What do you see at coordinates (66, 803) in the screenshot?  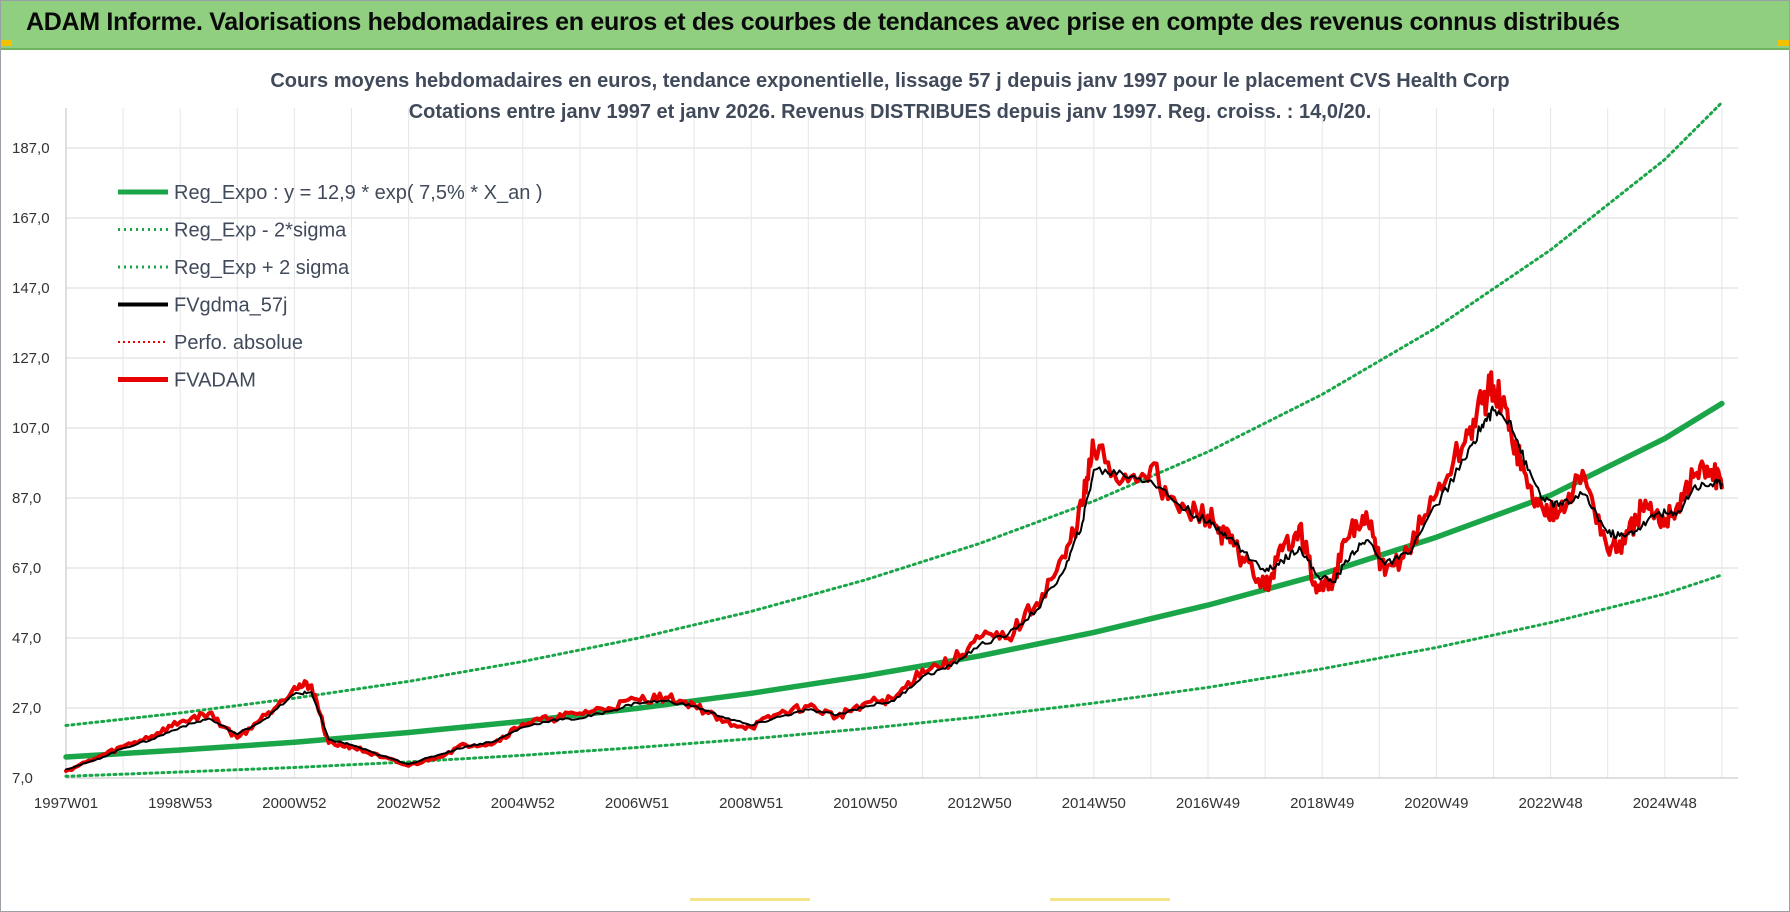 I see `x-tick-label: 1997W01` at bounding box center [66, 803].